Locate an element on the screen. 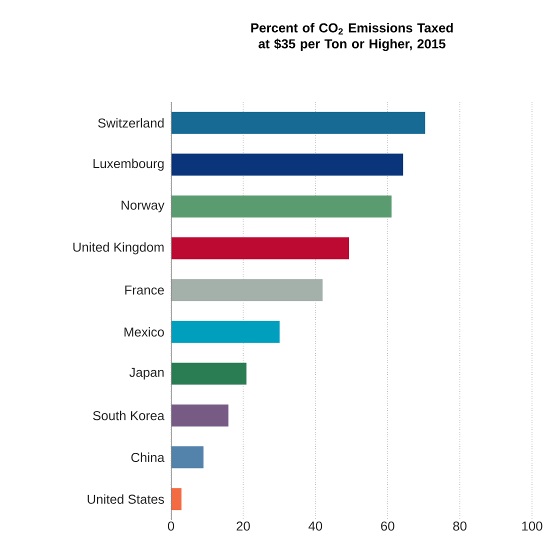 The image size is (552, 534). y-tick-label: Japan is located at coordinates (146, 374).